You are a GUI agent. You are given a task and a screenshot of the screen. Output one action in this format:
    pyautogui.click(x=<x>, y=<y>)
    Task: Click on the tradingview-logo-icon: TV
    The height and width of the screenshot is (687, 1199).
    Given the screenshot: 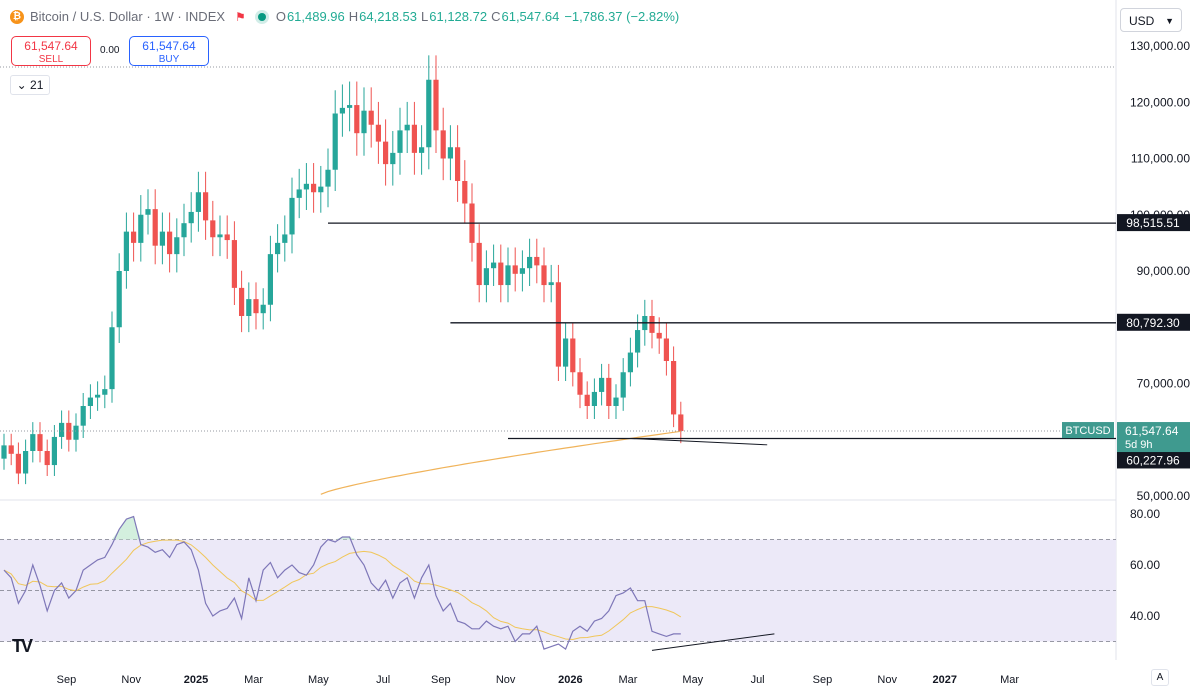 What is the action you would take?
    pyautogui.click(x=22, y=646)
    